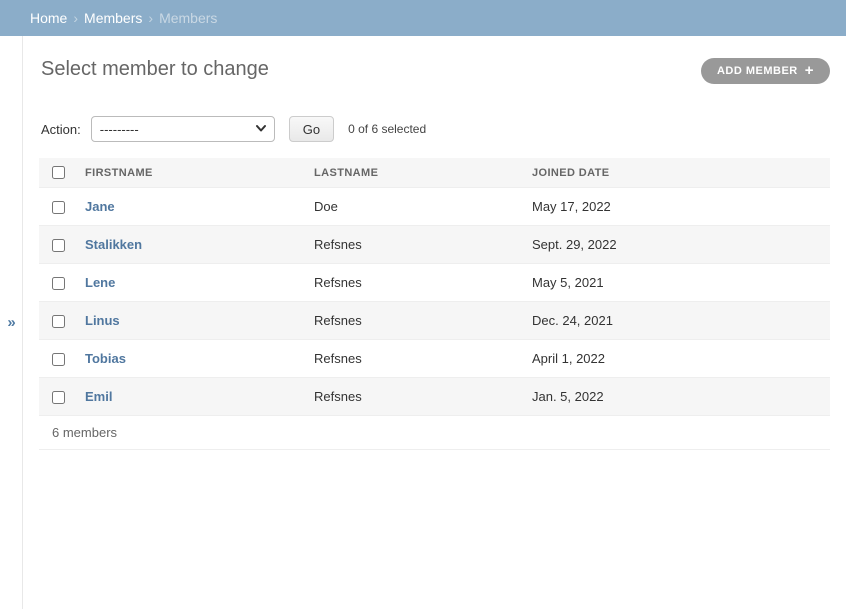 Image resolution: width=846 pixels, height=609 pixels. What do you see at coordinates (182, 129) in the screenshot?
I see `action-select: ---------` at bounding box center [182, 129].